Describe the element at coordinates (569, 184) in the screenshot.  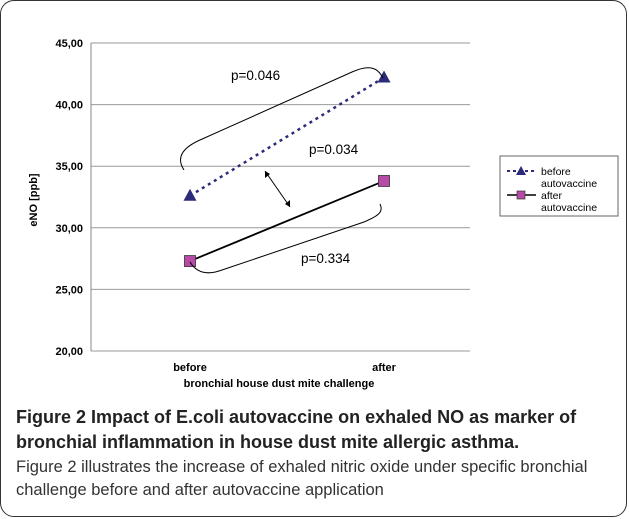
I see `legend-before-label-2: autovaccine` at that location.